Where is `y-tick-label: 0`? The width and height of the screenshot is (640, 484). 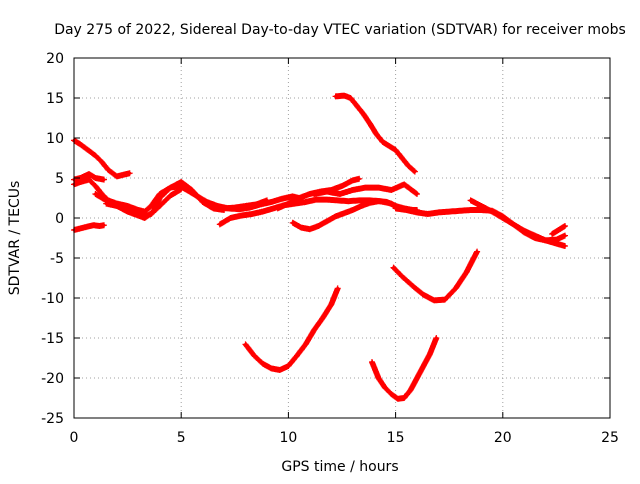 y-tick-label: 0 is located at coordinates (59, 219).